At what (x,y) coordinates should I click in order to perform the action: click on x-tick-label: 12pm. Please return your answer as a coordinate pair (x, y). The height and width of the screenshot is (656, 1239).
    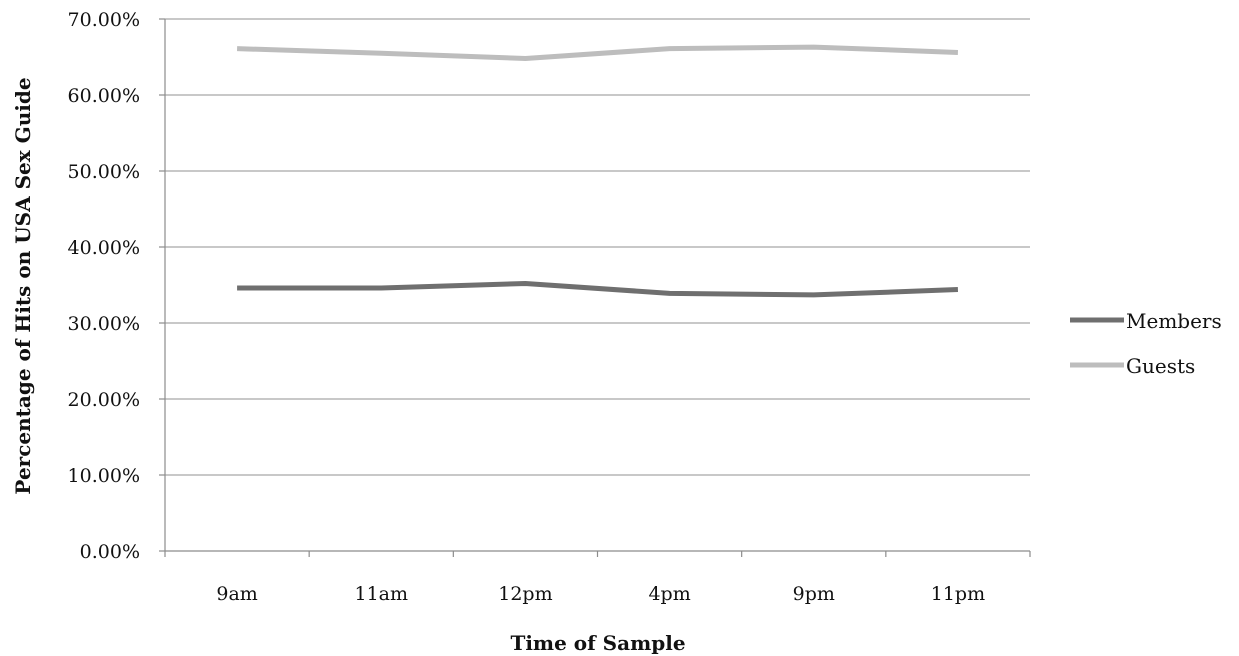
    Looking at the image, I should click on (525, 594).